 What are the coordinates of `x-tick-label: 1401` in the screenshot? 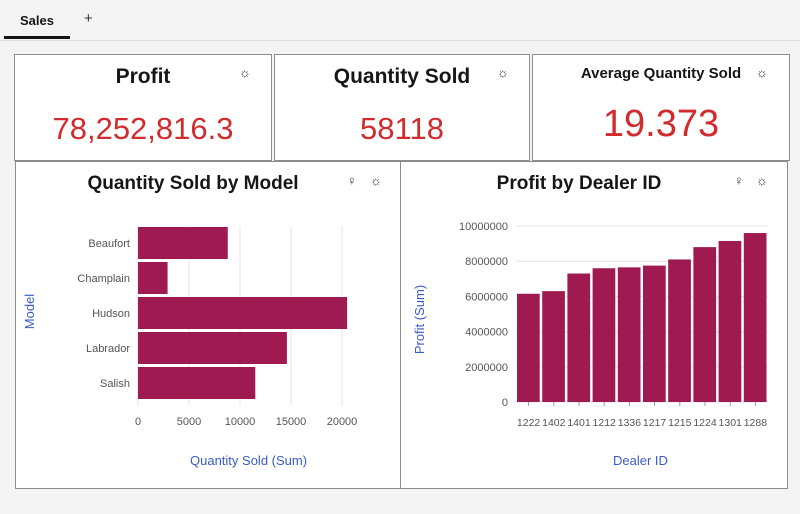 It's located at (579, 423).